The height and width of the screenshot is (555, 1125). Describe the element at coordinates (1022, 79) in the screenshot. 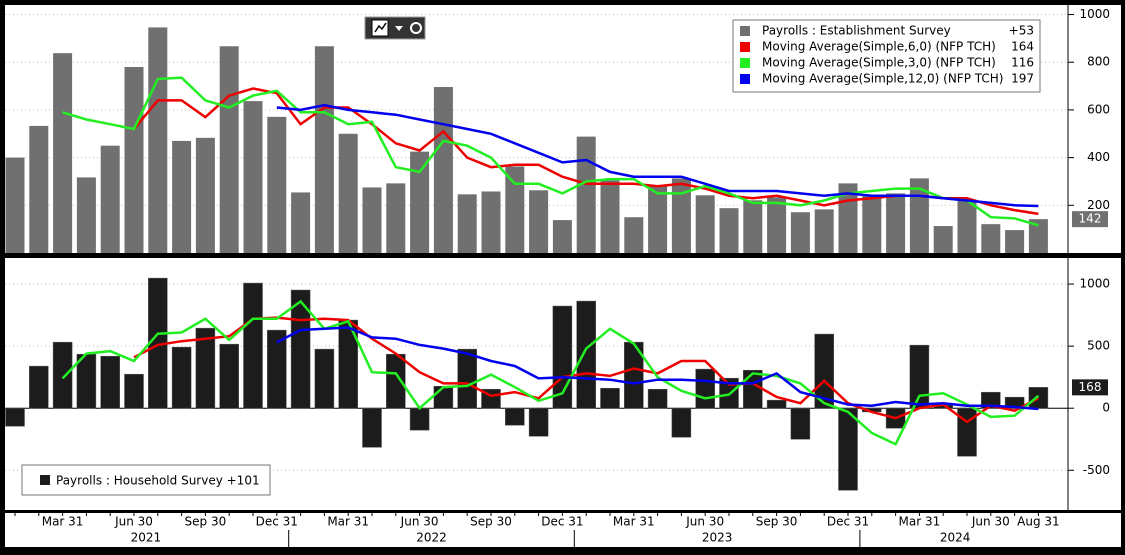

I see `legend-value: 197` at that location.